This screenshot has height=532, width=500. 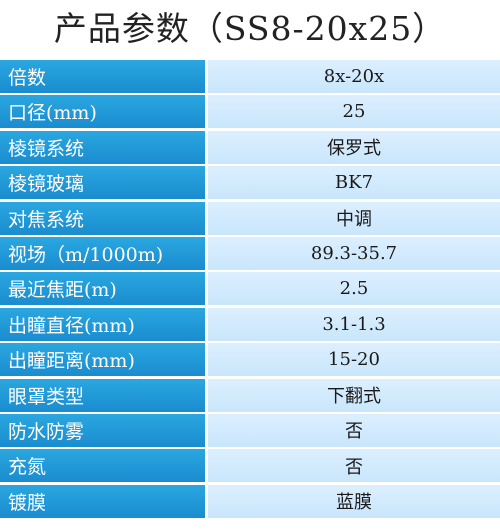 I want to click on table-row: 口径(mm) 25, so click(x=250, y=112).